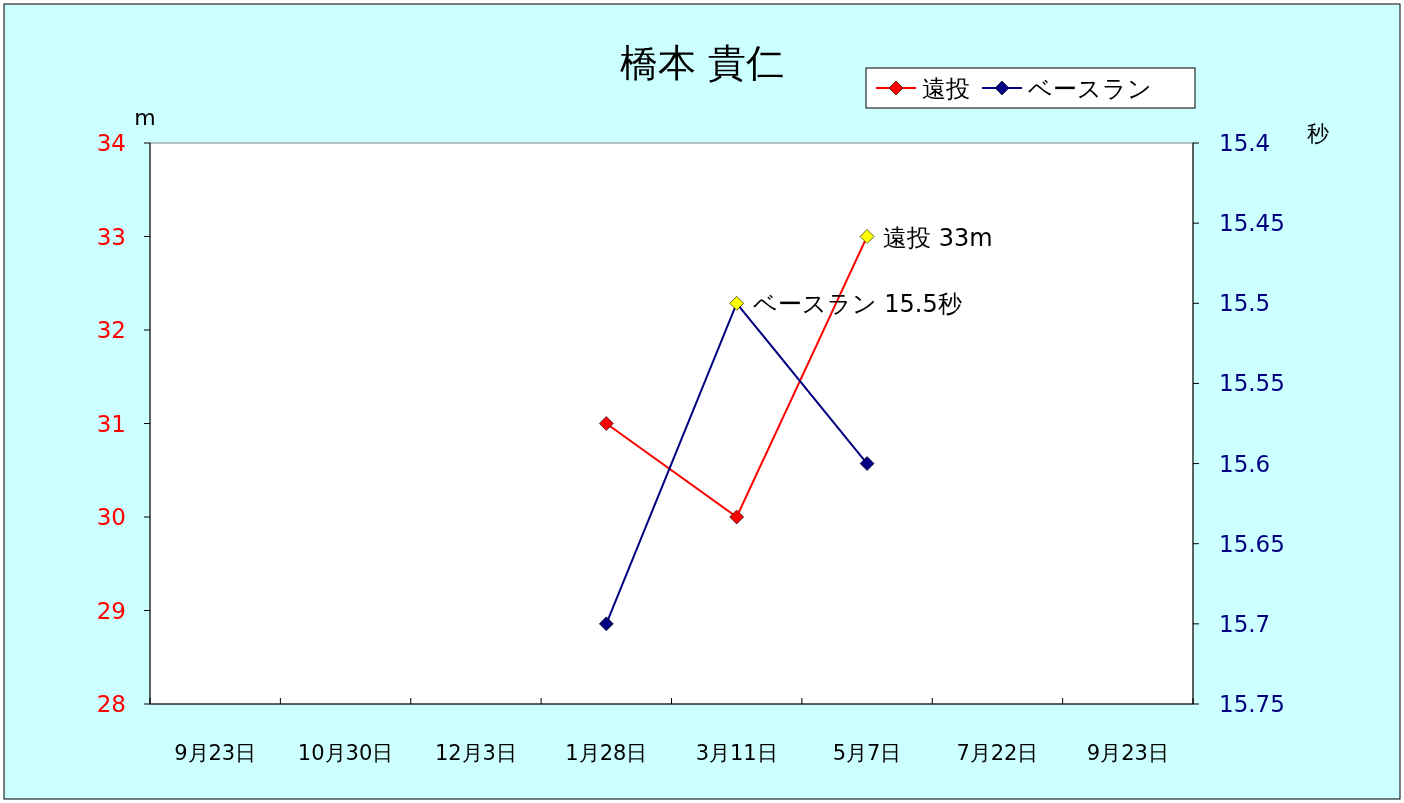 Image resolution: width=1404 pixels, height=803 pixels. What do you see at coordinates (867, 753) in the screenshot?
I see `x-tick-label: 5月7日` at bounding box center [867, 753].